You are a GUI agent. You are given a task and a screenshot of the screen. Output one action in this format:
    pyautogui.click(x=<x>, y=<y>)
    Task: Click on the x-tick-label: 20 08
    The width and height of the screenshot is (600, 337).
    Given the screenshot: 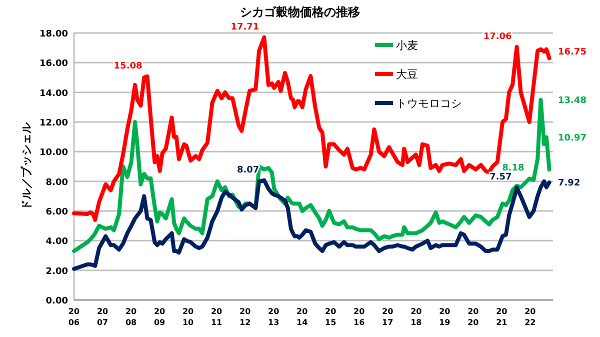 What is the action you would take?
    pyautogui.click(x=131, y=317)
    